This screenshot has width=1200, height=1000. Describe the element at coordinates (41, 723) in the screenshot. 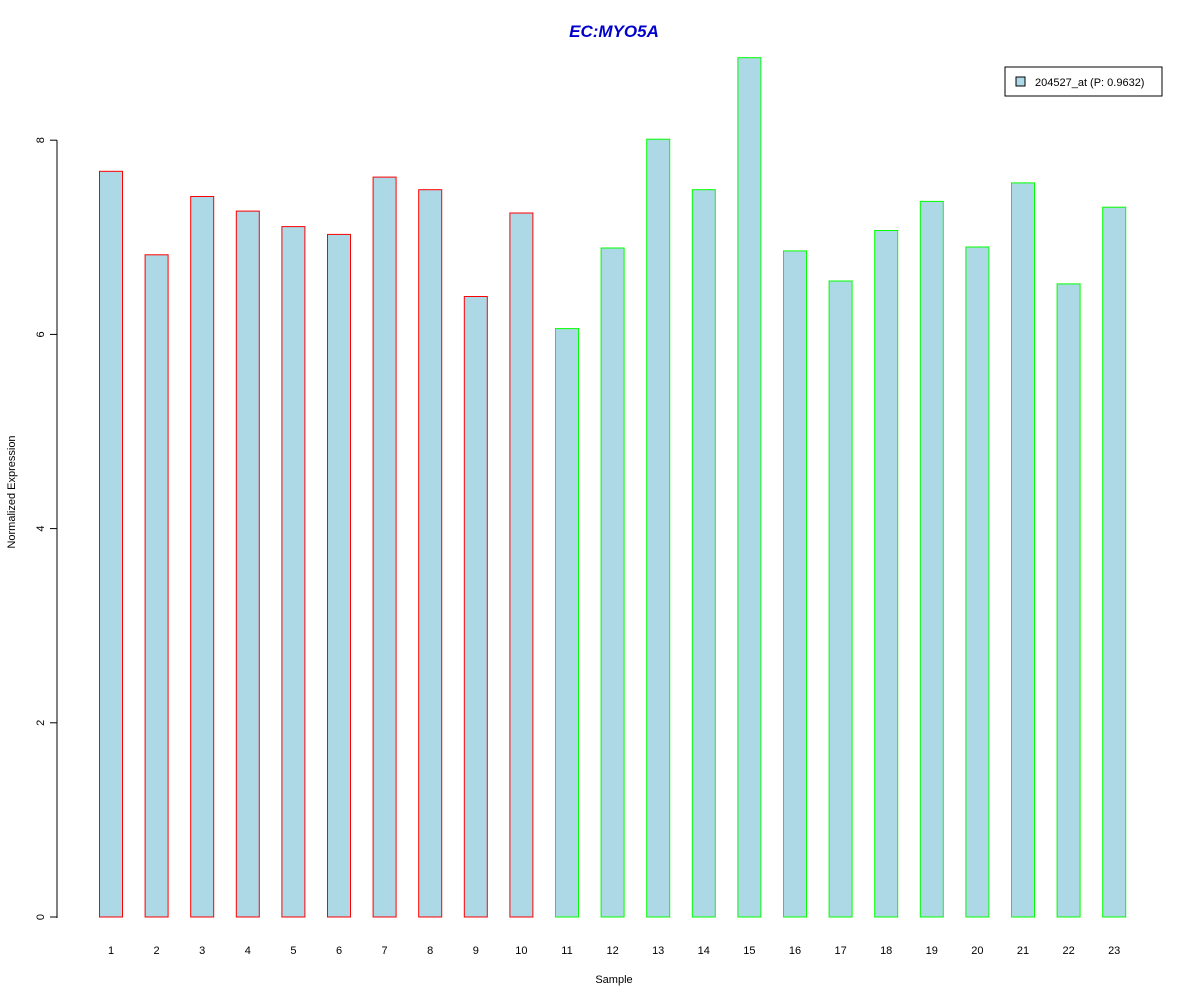

I see `y-tick-label: 2` at that location.